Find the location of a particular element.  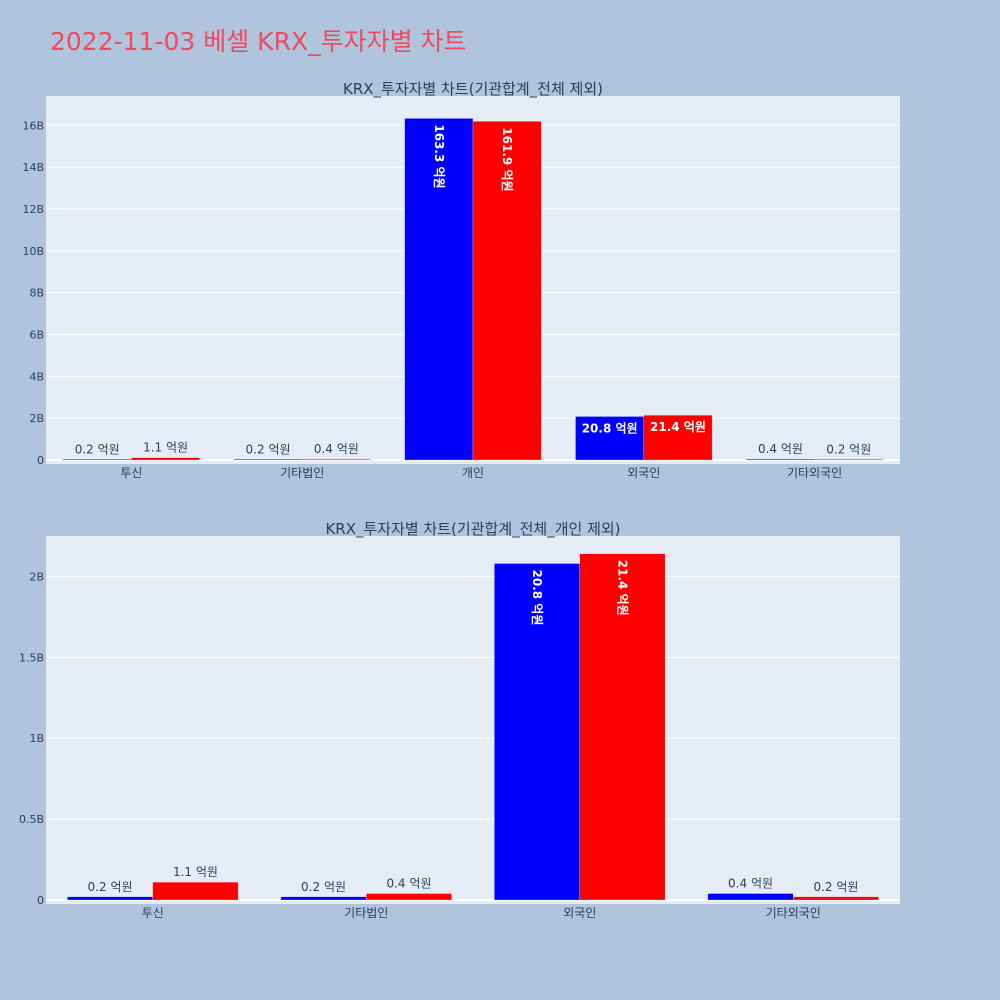

chart-2-y-tick-label: 0.5B is located at coordinates (31, 819).